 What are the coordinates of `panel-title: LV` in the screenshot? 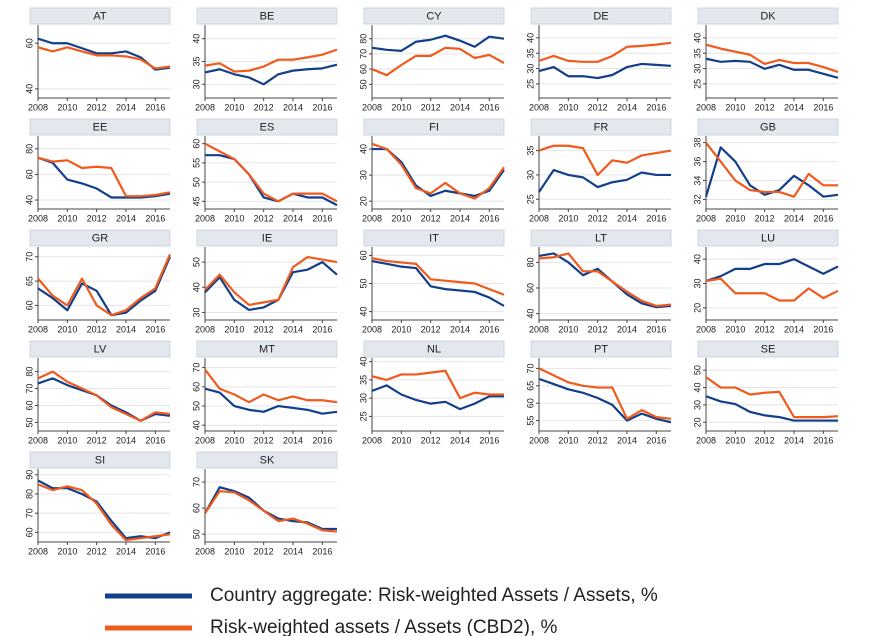 It's located at (100, 349).